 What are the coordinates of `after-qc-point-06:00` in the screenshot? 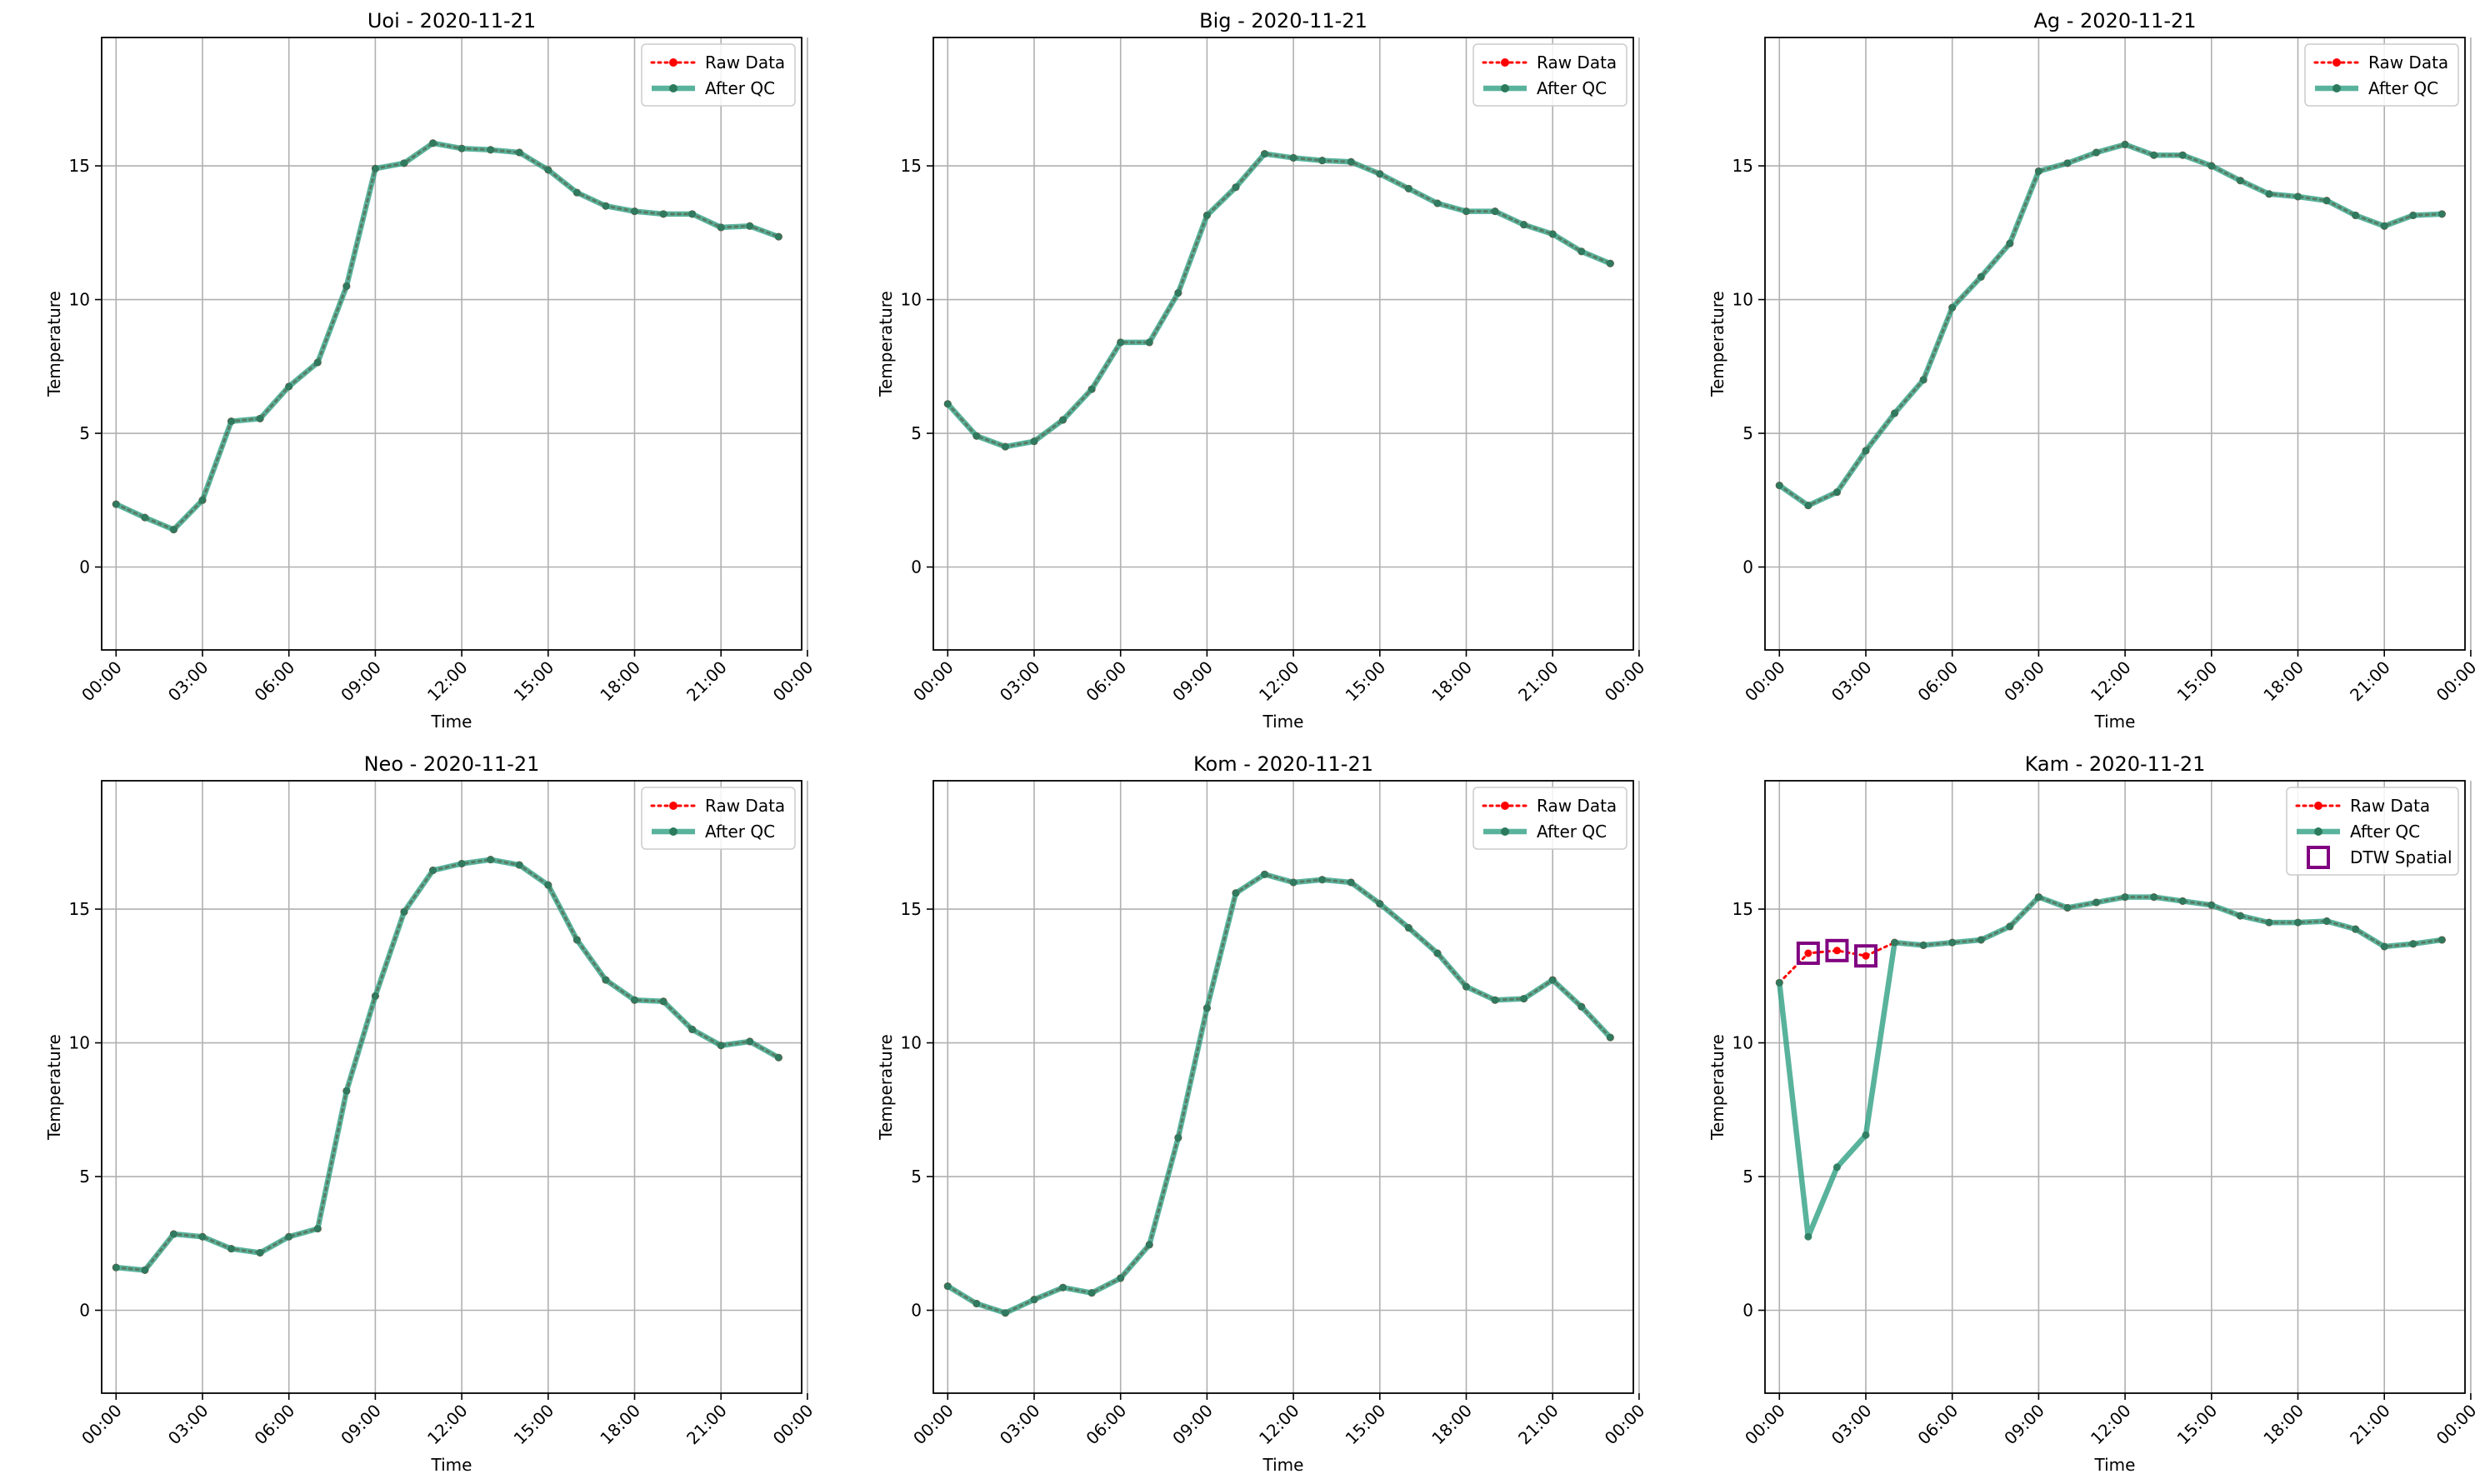 It's located at (1121, 1278).